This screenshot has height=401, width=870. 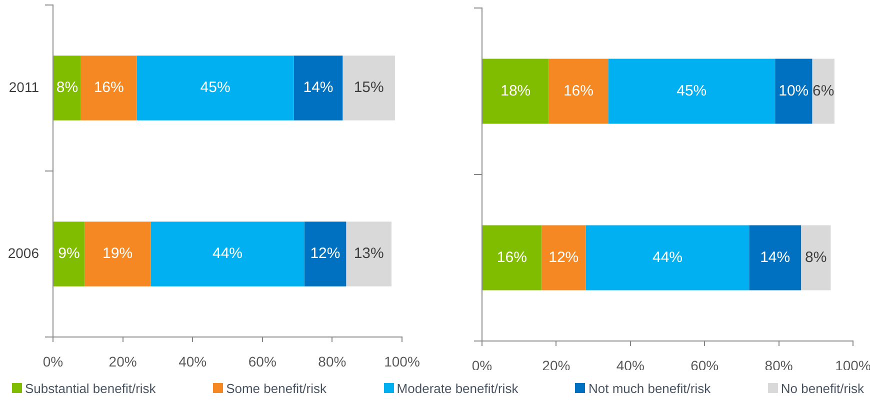 I want to click on data-label: 18%, so click(x=515, y=91).